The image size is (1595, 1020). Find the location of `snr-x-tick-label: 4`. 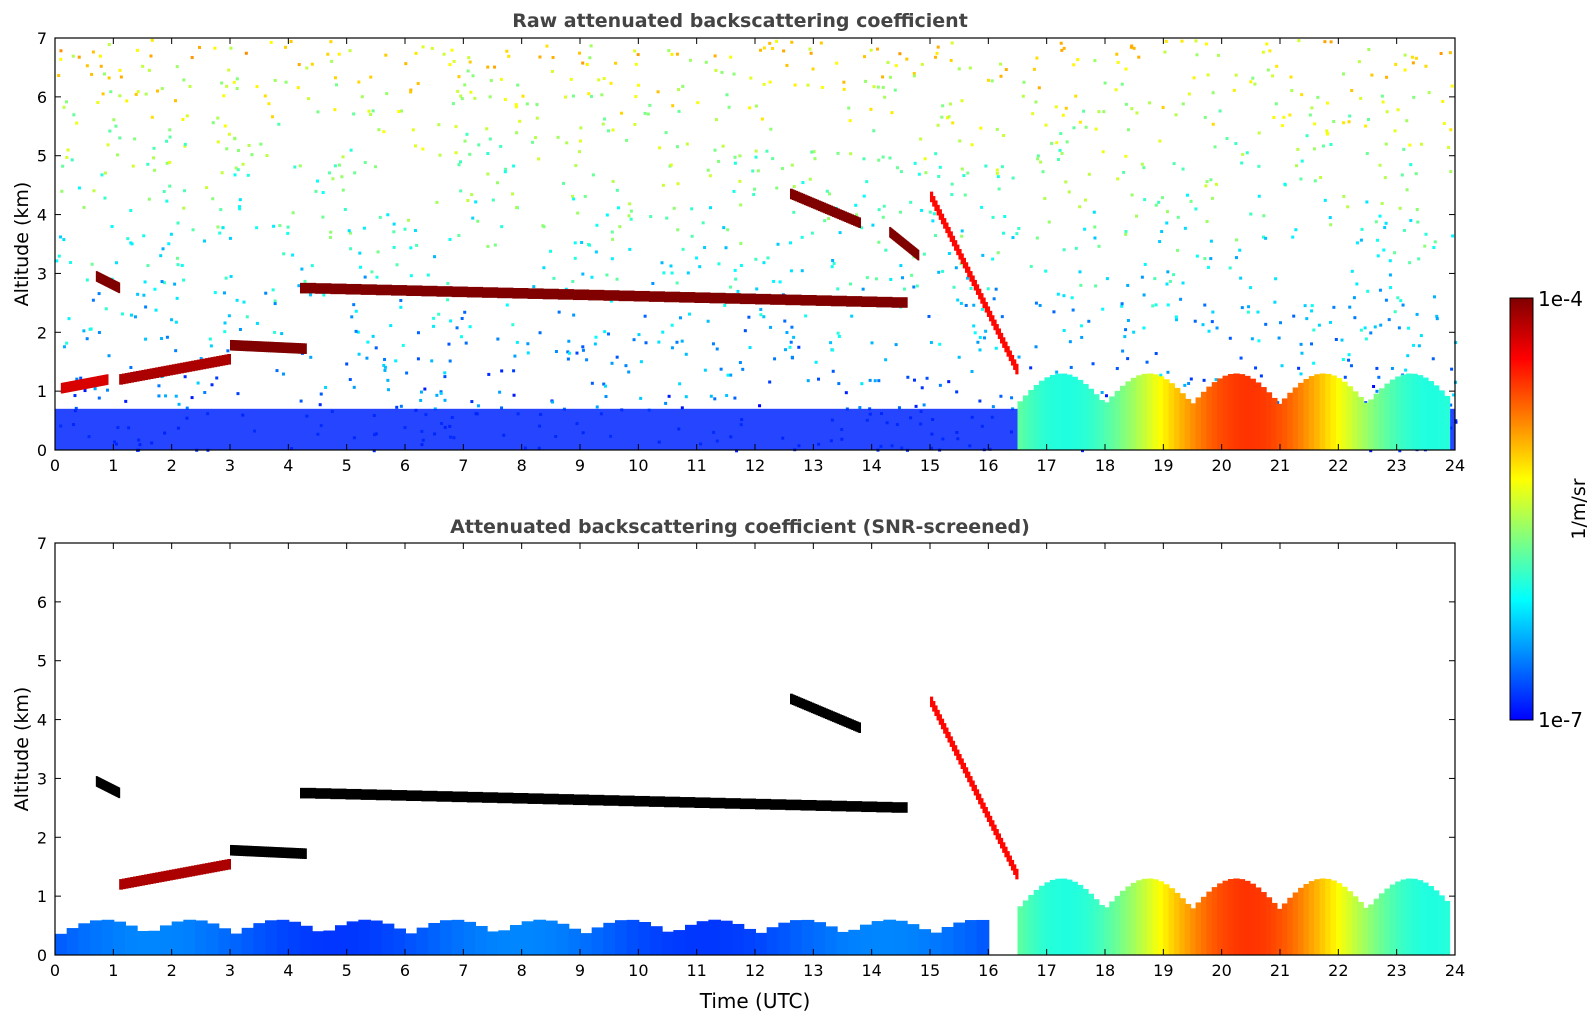

snr-x-tick-label: 4 is located at coordinates (288, 970).